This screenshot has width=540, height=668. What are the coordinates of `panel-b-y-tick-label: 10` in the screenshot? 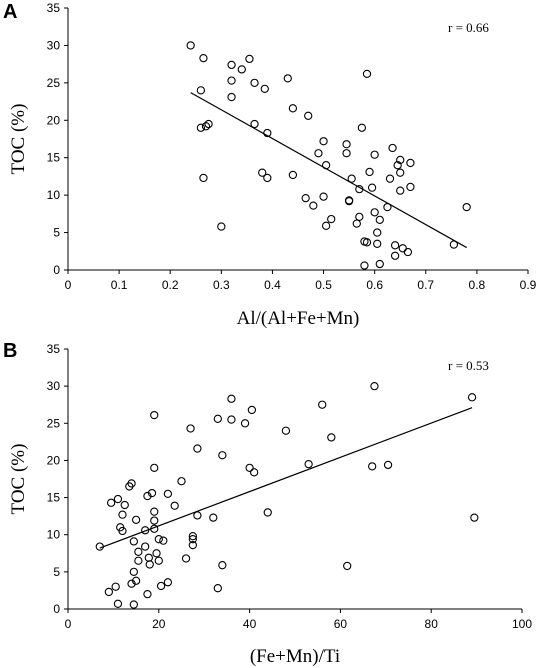 It's located at (54, 535).